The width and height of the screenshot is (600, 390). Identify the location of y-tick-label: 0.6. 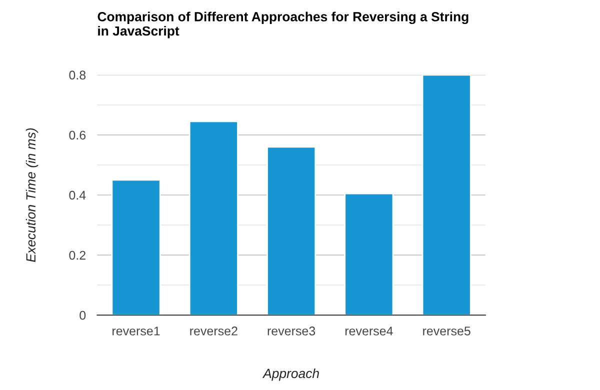
(77, 135).